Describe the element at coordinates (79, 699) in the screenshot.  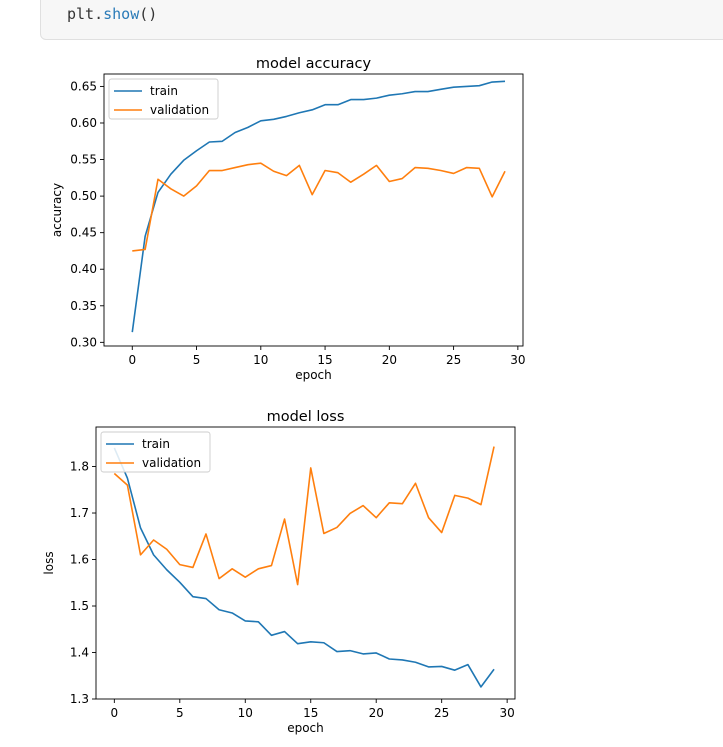
I see `y-tick-label: 1.3` at that location.